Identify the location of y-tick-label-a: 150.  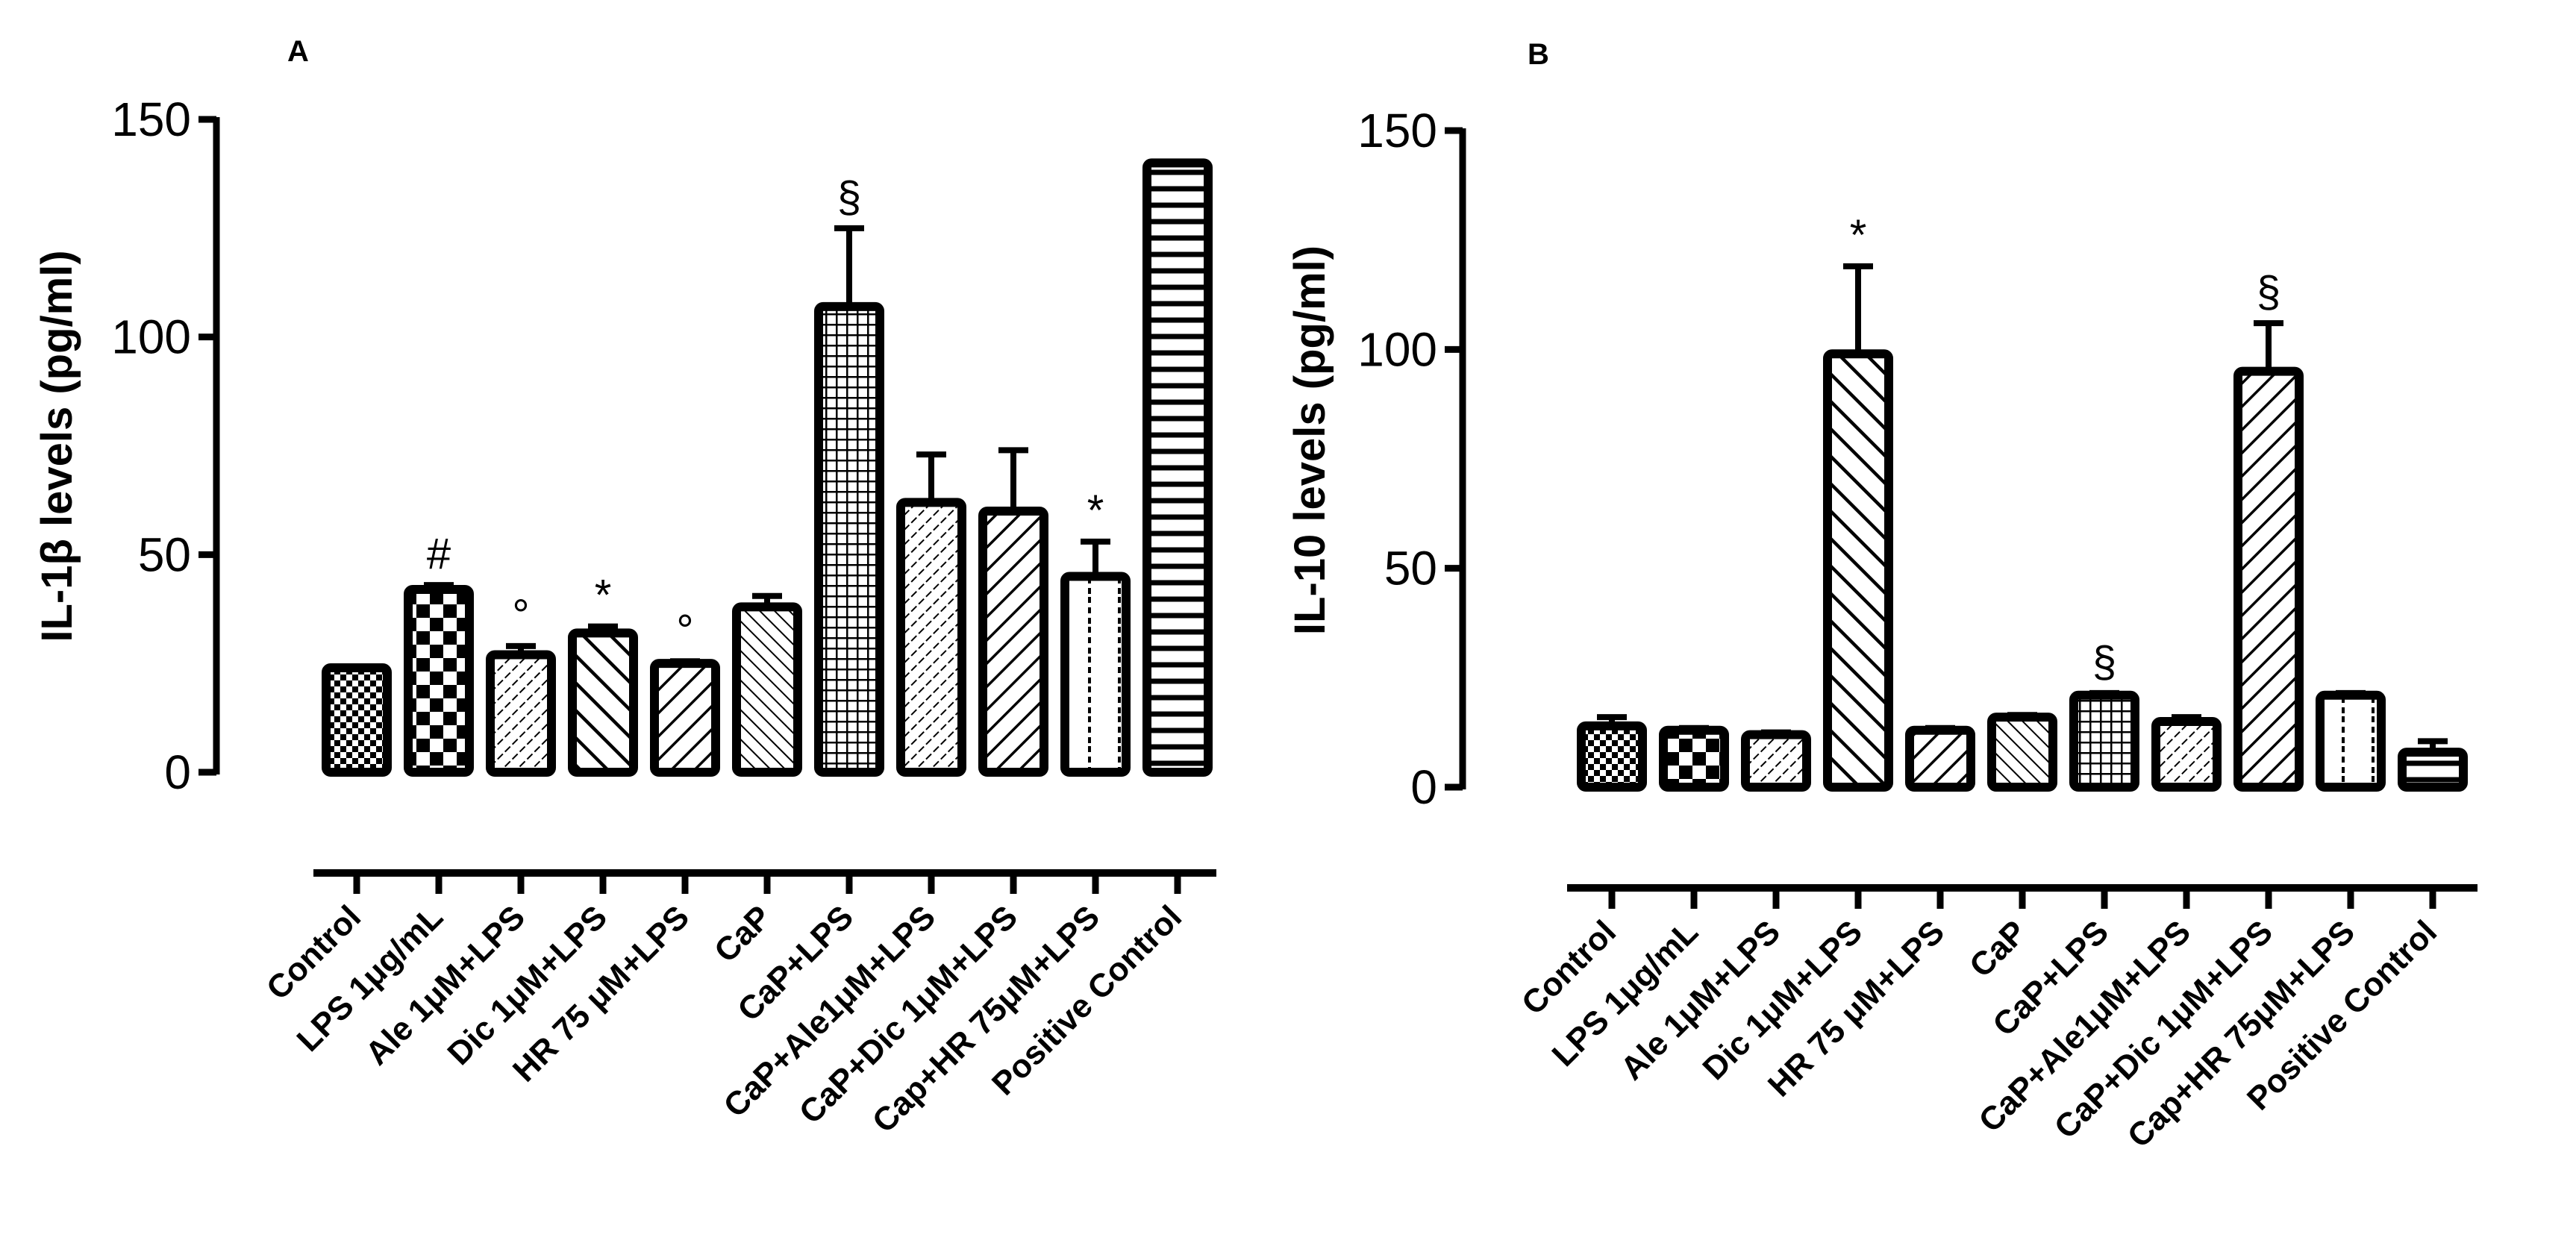
(151, 119).